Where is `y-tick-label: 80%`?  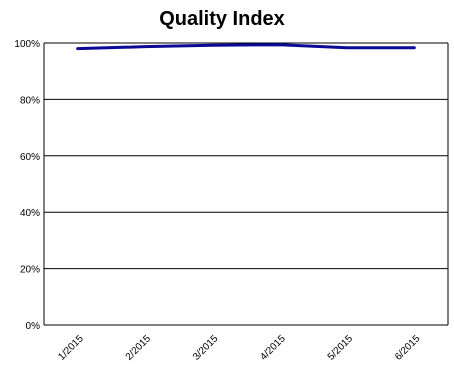 y-tick-label: 80% is located at coordinates (30, 100).